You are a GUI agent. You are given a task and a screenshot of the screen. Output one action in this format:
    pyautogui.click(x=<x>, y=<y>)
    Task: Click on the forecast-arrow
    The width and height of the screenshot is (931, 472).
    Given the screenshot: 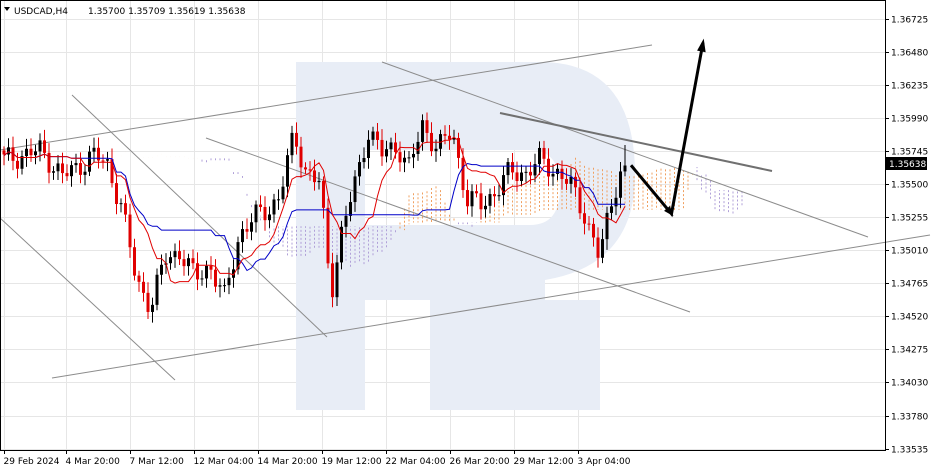 What is the action you would take?
    pyautogui.click(x=667, y=128)
    